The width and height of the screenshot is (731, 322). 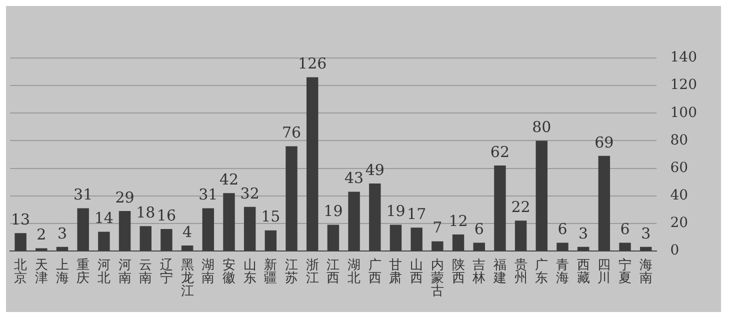 What do you see at coordinates (124, 197) in the screenshot?
I see `data-label: 29` at bounding box center [124, 197].